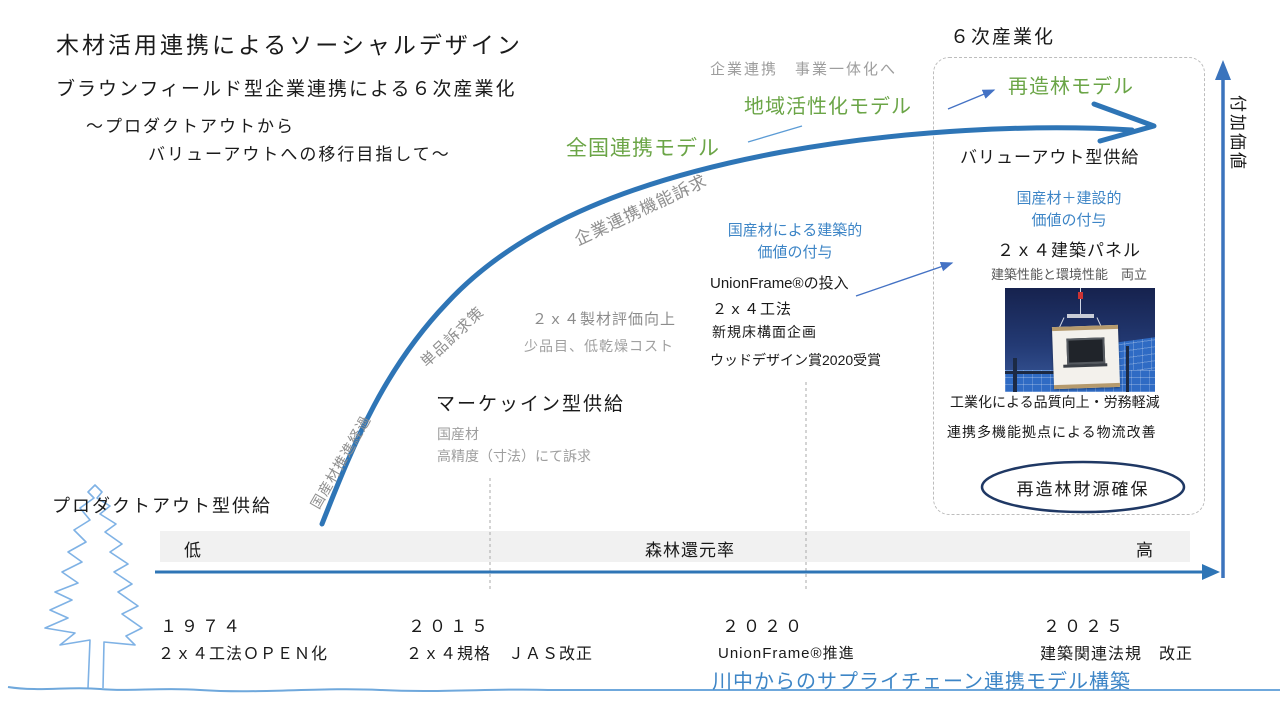  I want to click on reforestation-funds-badge: 再造林財源確保, so click(1083, 489).